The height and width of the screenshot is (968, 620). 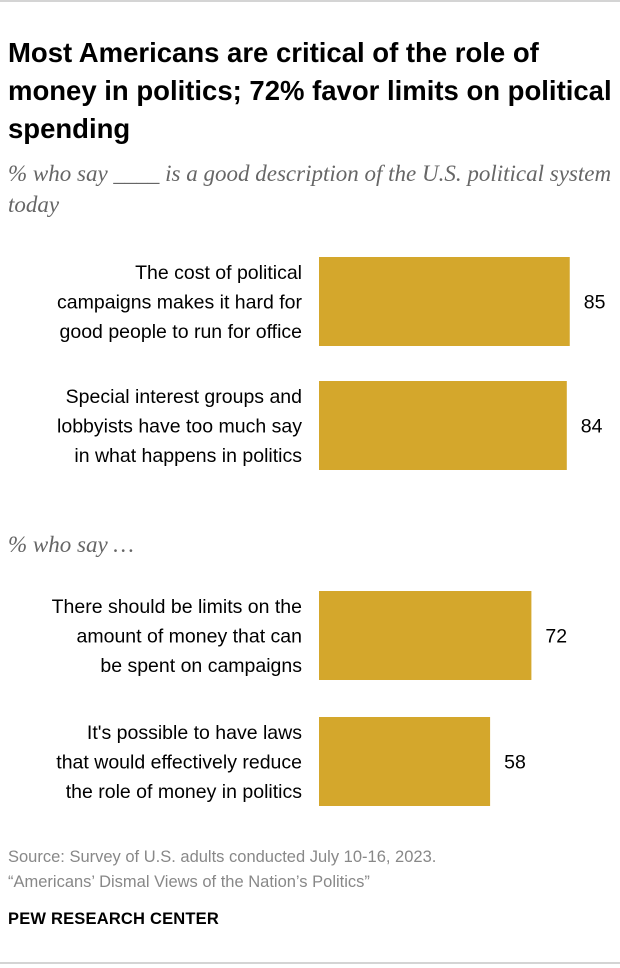 I want to click on category-label-line: It's possible to have laws, so click(x=194, y=733).